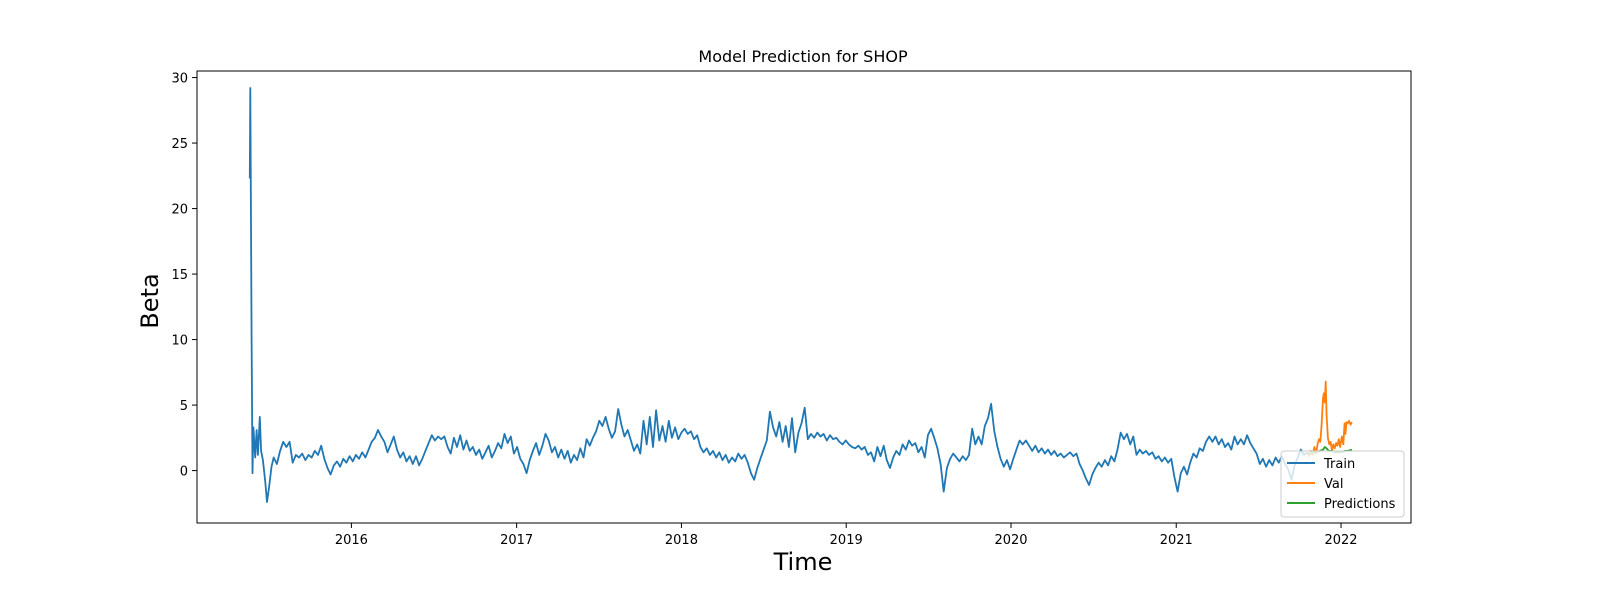  I want to click on y-tick-label: 5, so click(184, 406).